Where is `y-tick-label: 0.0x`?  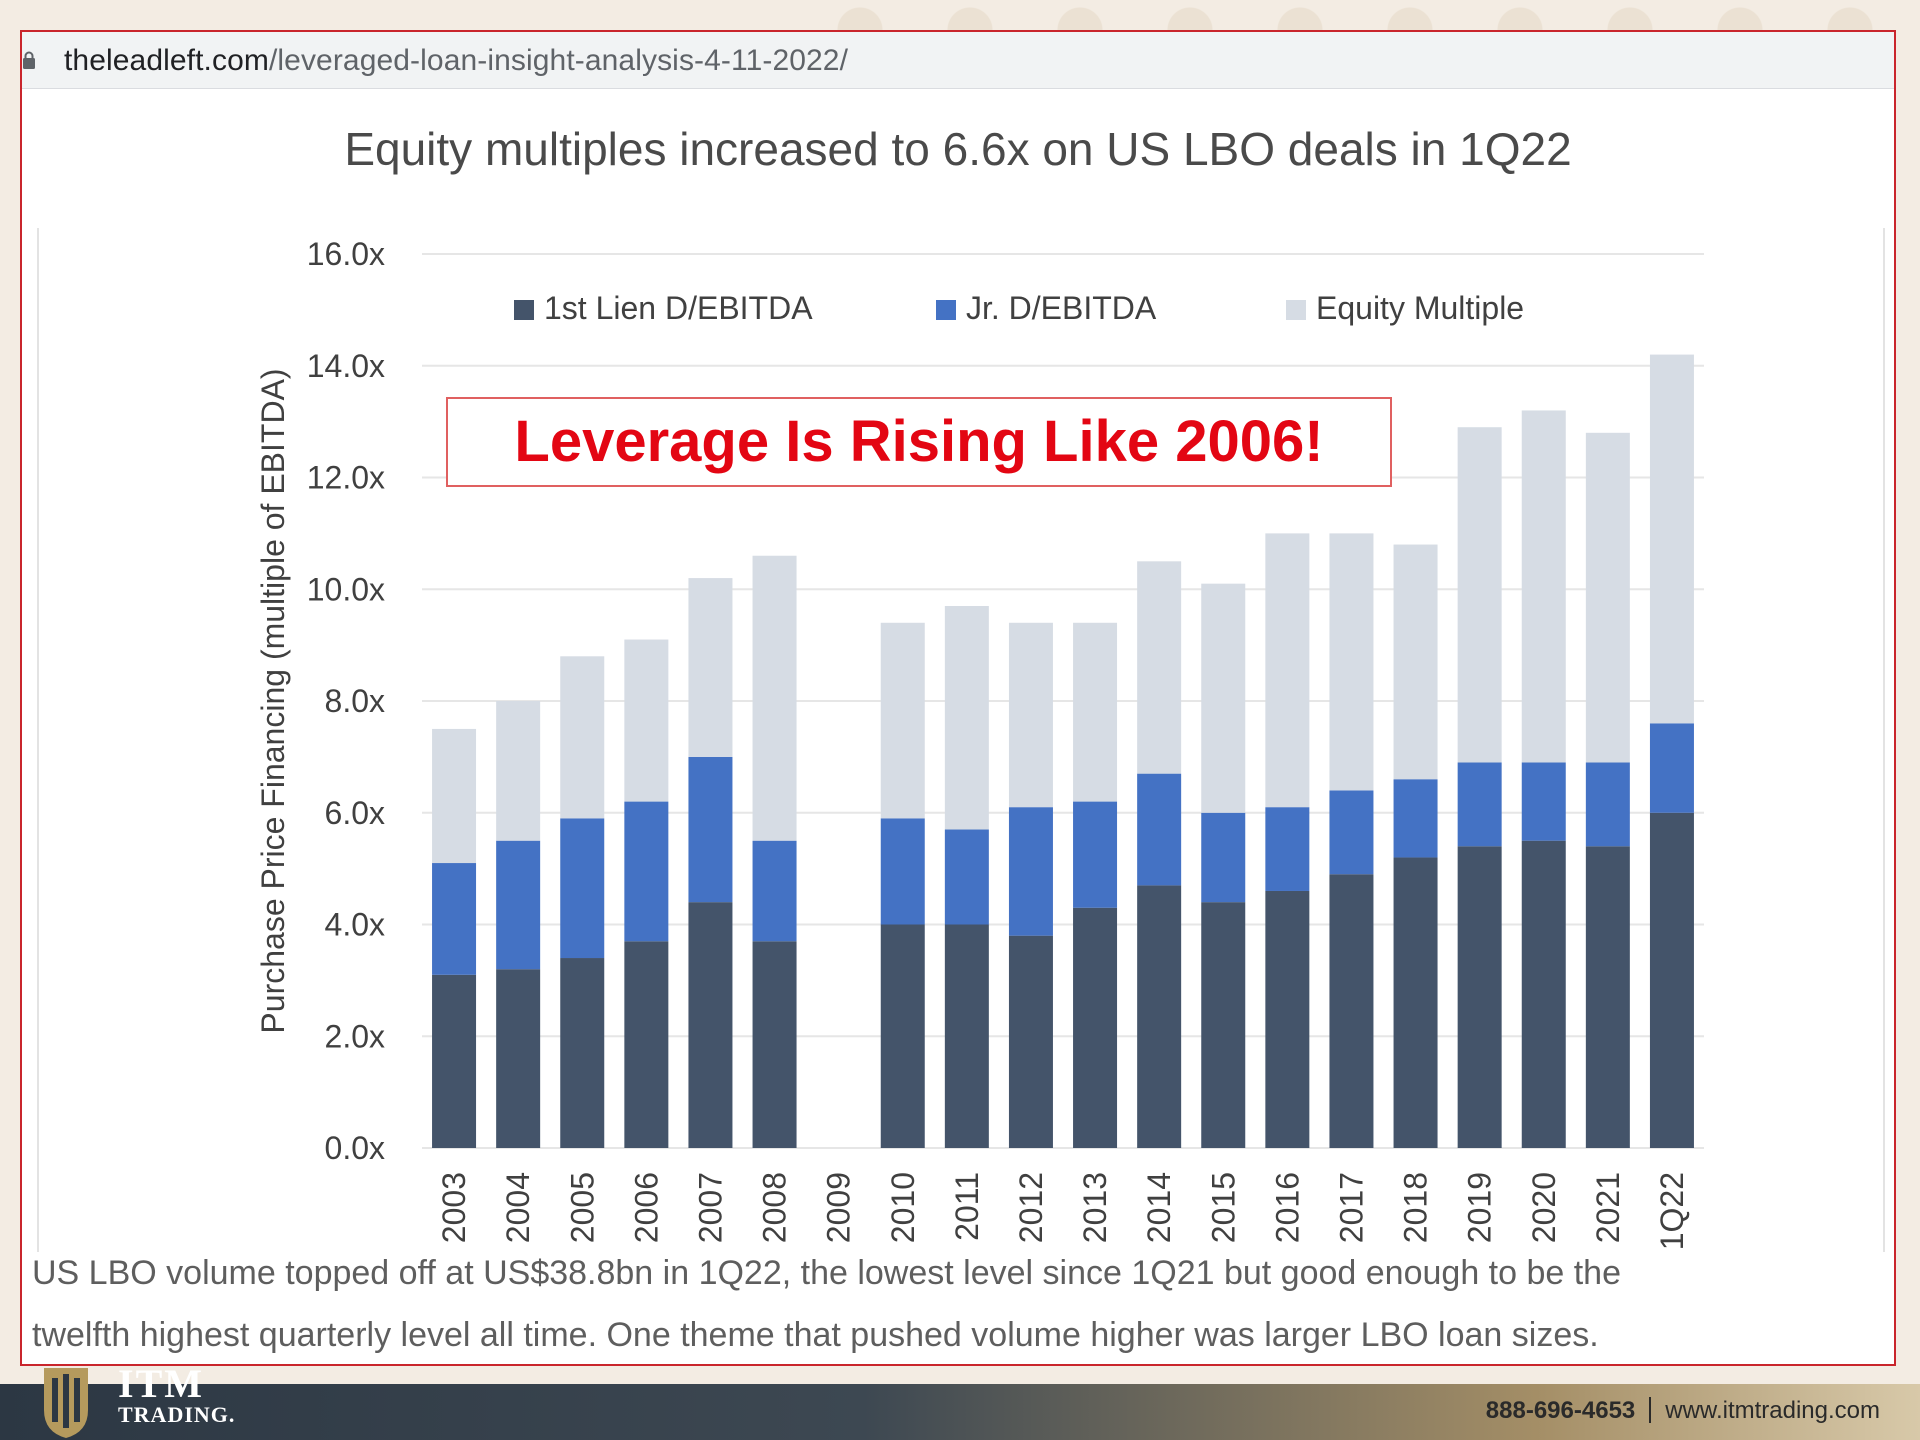 y-tick-label: 0.0x is located at coordinates (355, 1148).